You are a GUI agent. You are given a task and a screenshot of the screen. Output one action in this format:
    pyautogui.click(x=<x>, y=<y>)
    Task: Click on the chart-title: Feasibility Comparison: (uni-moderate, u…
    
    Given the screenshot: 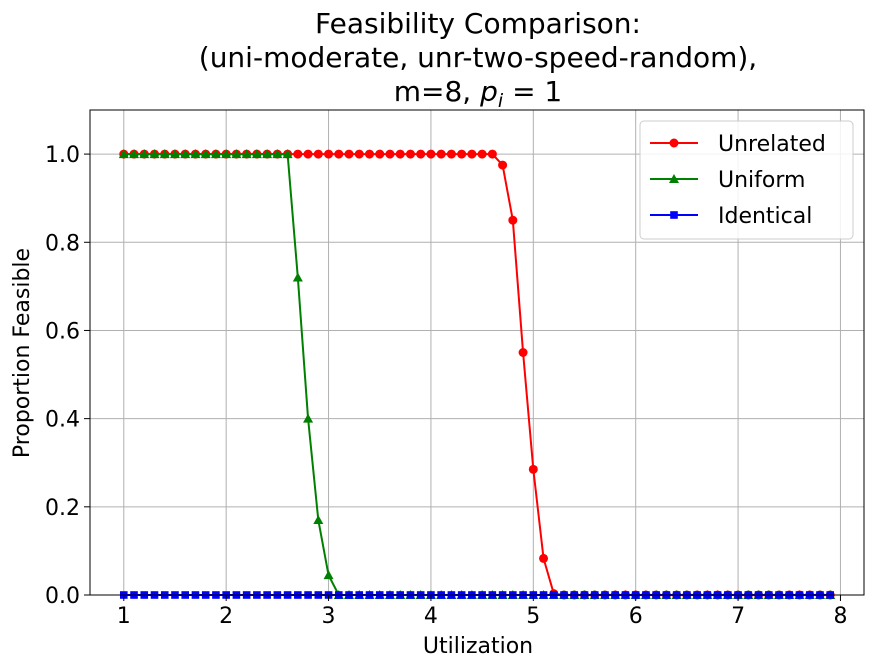 What is the action you would take?
    pyautogui.click(x=478, y=59)
    